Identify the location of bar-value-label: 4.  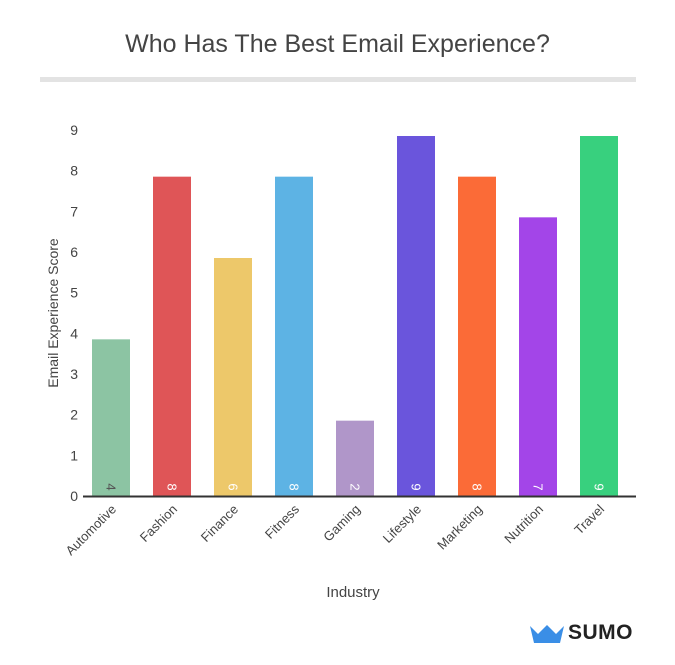
(111, 486).